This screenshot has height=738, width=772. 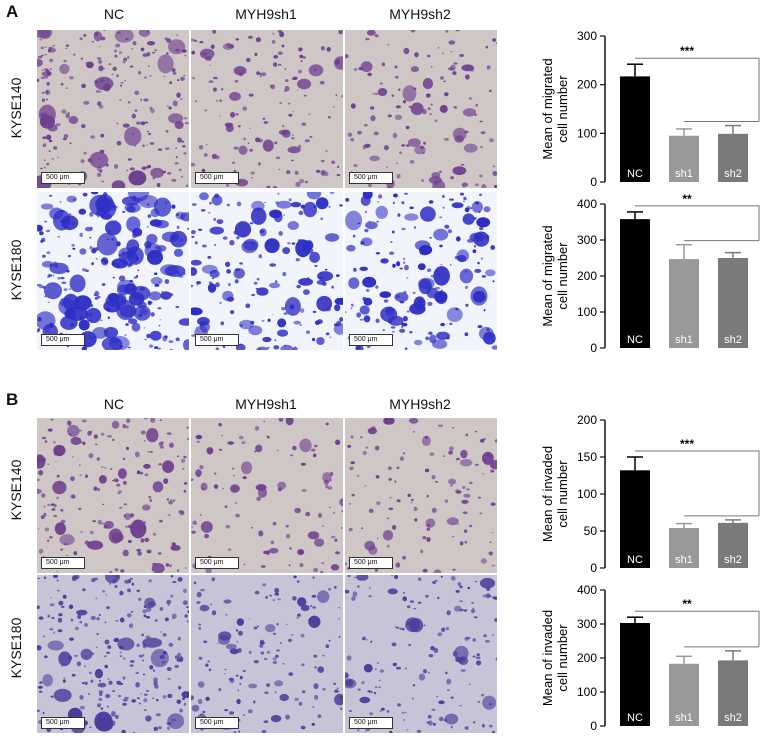 What do you see at coordinates (114, 404) in the screenshot?
I see `column-label-nc-b: NC` at bounding box center [114, 404].